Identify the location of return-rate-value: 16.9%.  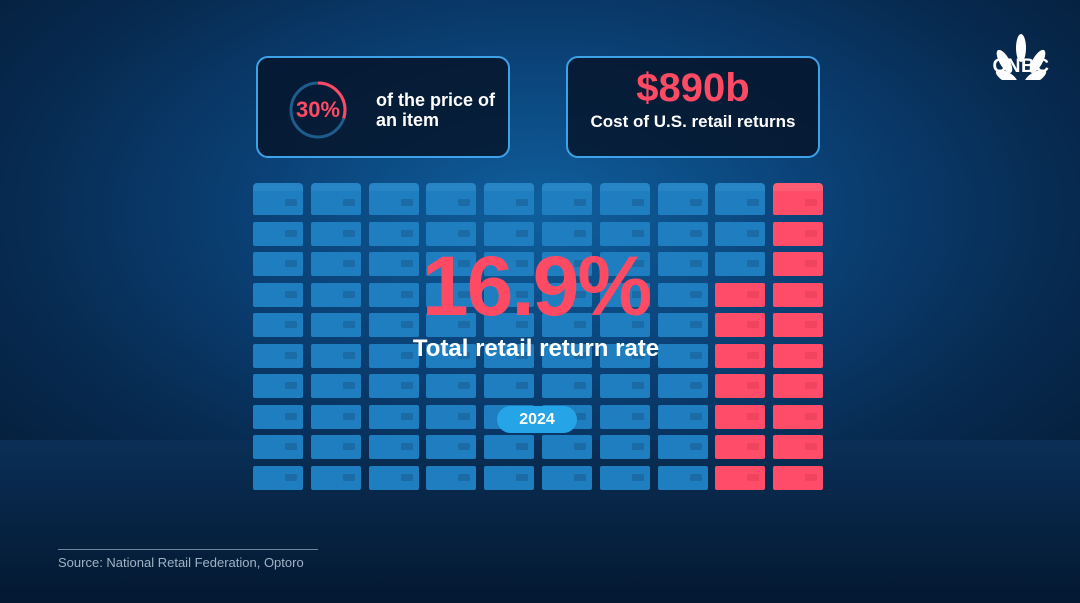
(536, 286).